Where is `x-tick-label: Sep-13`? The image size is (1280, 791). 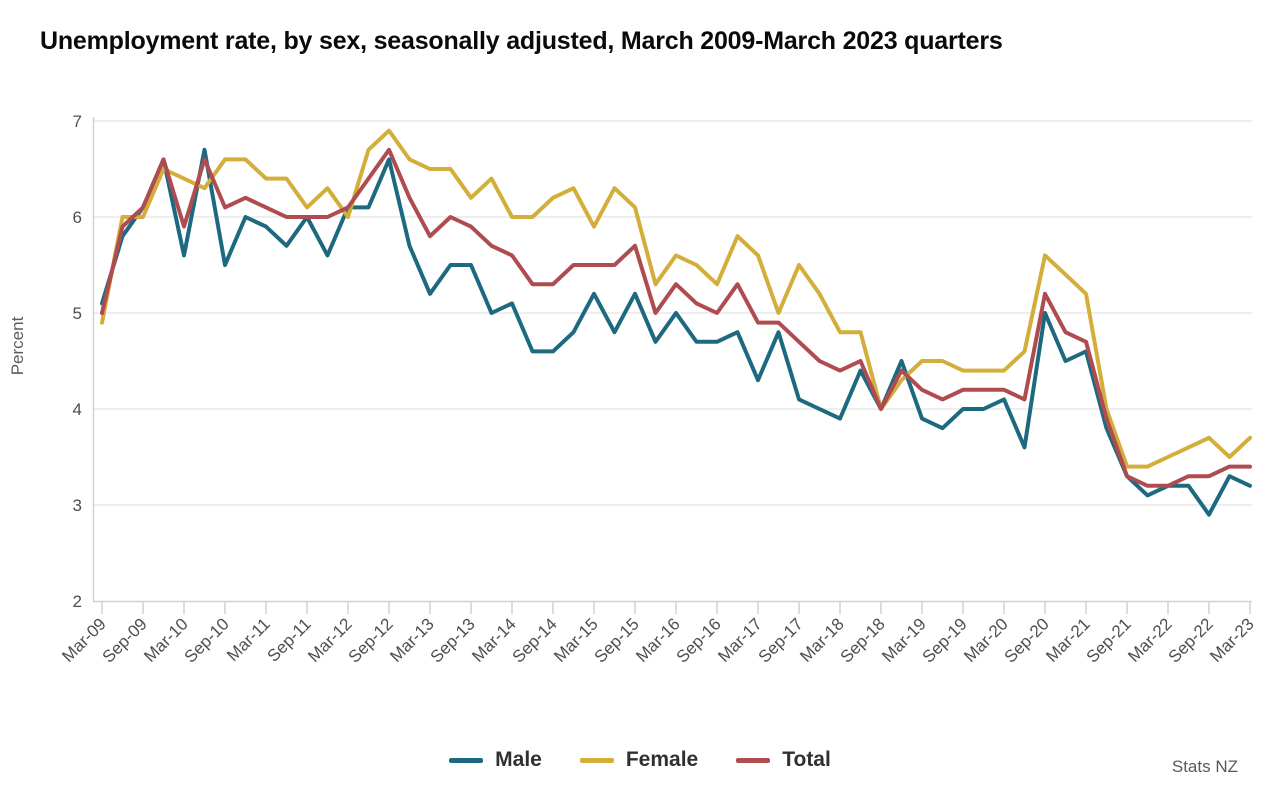 x-tick-label: Sep-13 is located at coordinates (453, 640).